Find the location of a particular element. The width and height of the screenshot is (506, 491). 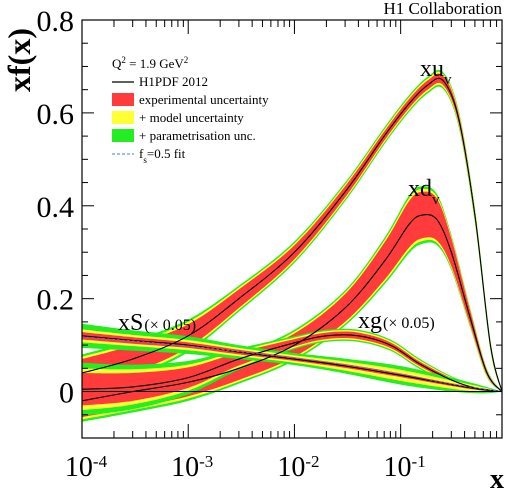

curve-label-xu_v: xuv is located at coordinates (436, 72).